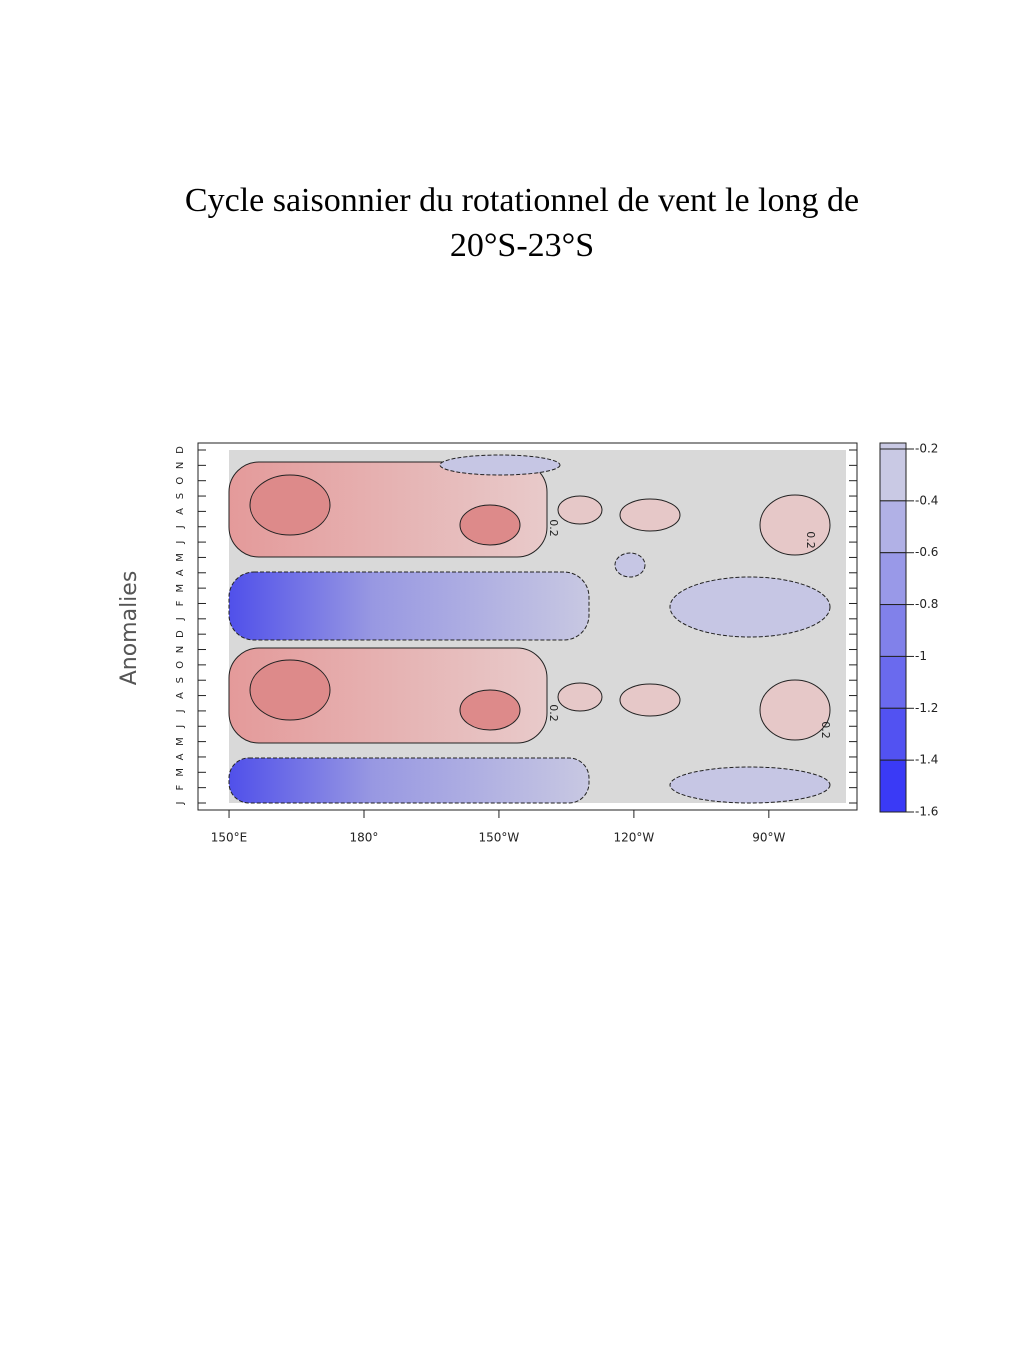 This screenshot has height=1365, width=1024. I want to click on x-tick-label: 90°W, so click(768, 838).